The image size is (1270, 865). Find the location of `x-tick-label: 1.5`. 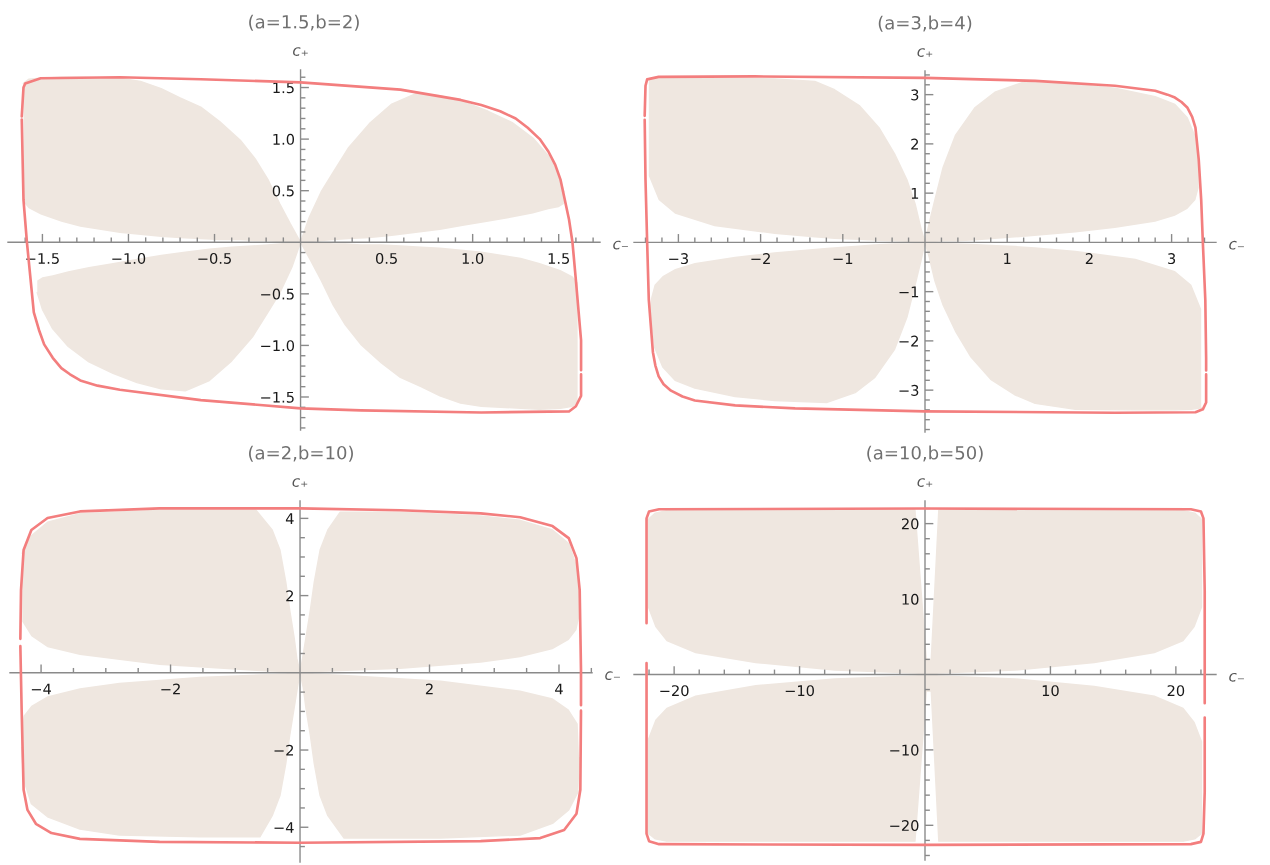

x-tick-label: 1.5 is located at coordinates (559, 258).